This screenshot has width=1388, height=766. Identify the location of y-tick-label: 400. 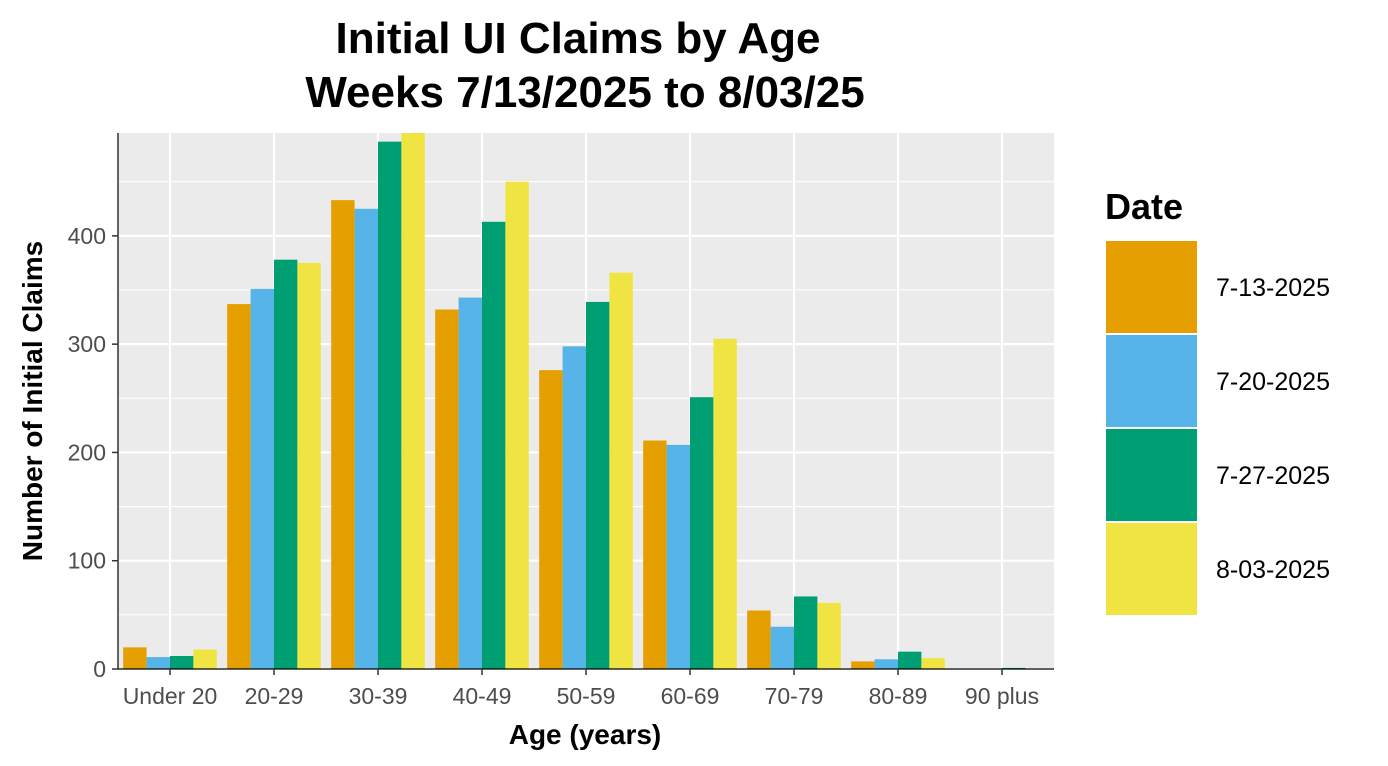
(87, 236).